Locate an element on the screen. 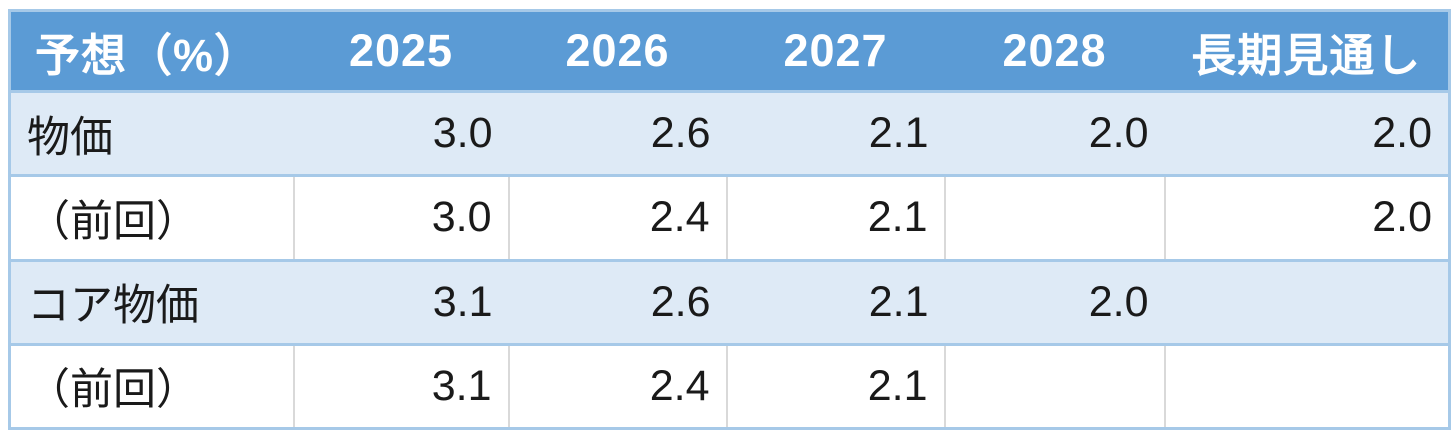 This screenshot has width=1456, height=435. header-cell-2026: 2026 is located at coordinates (617, 50).